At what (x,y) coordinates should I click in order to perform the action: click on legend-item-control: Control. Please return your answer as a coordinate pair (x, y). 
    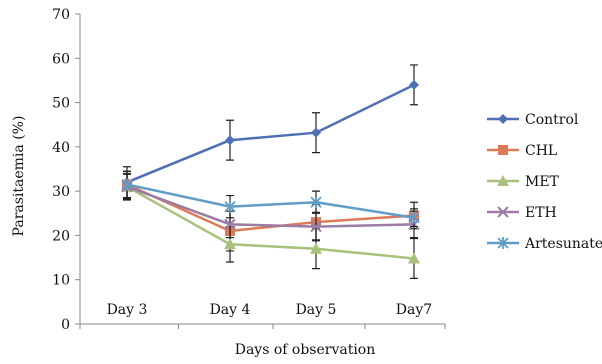
    Looking at the image, I should click on (533, 120).